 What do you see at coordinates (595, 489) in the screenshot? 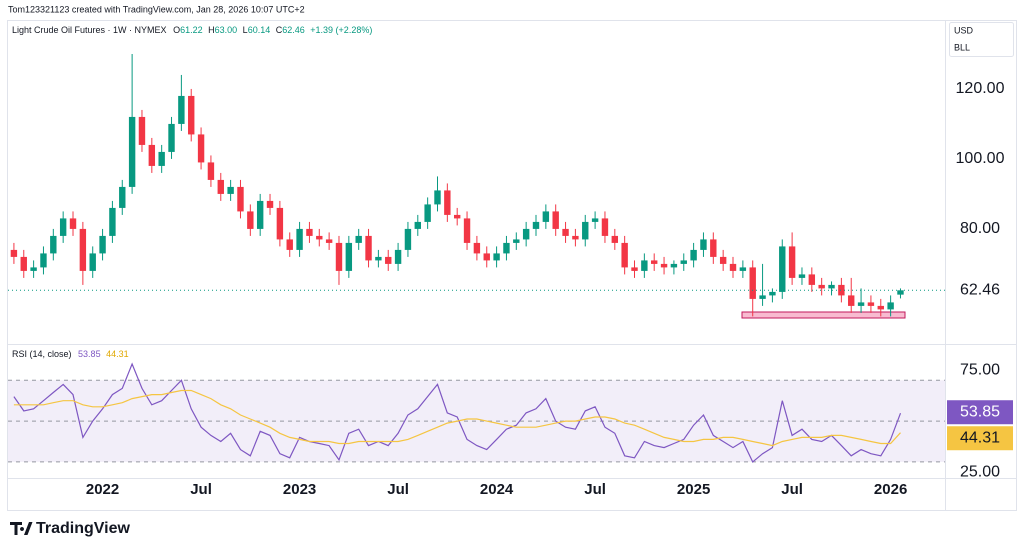
I see `x-tick-label: Jul` at bounding box center [595, 489].